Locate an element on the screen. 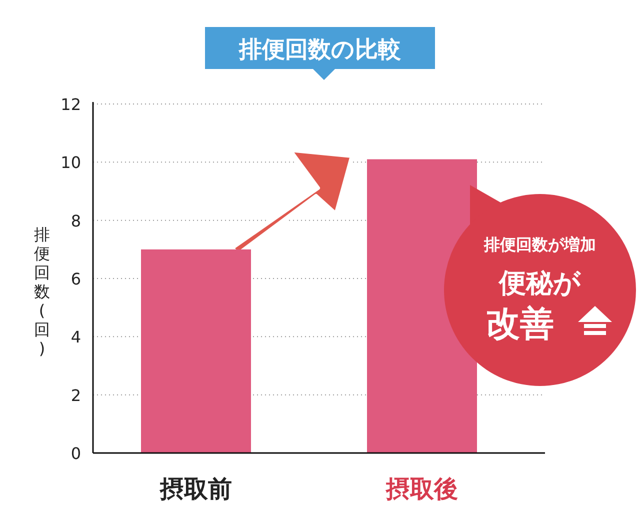 Image resolution: width=640 pixels, height=516 pixels. y-axis-title: 排便回数(回) is located at coordinates (42, 291).